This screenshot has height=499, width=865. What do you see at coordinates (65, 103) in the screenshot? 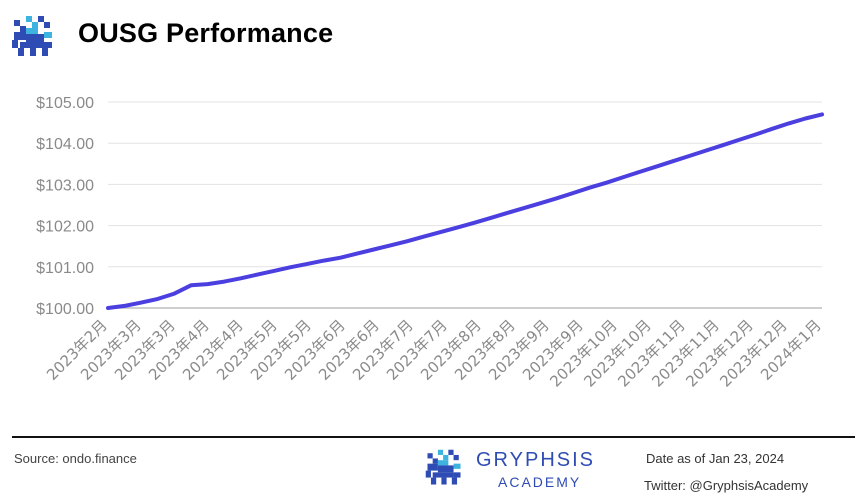
I see `y-tick-label: $105.00` at bounding box center [65, 103].